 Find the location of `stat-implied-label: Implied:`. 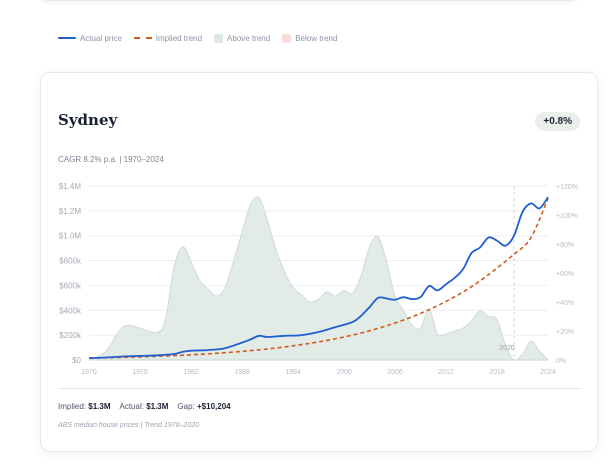

stat-implied-label: Implied: is located at coordinates (72, 406).